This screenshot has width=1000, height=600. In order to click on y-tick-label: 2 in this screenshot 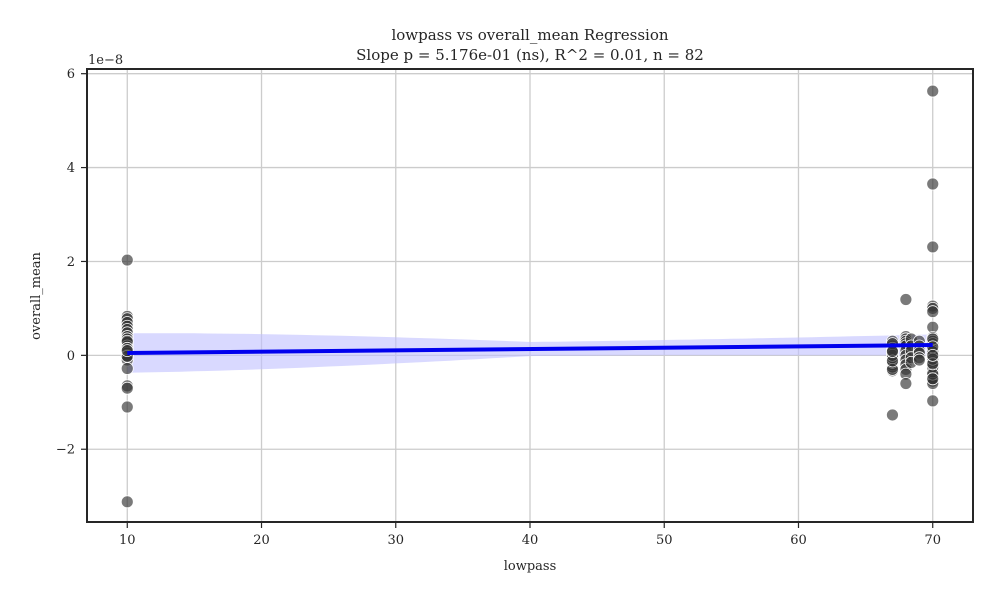, I will do `click(71, 262)`.